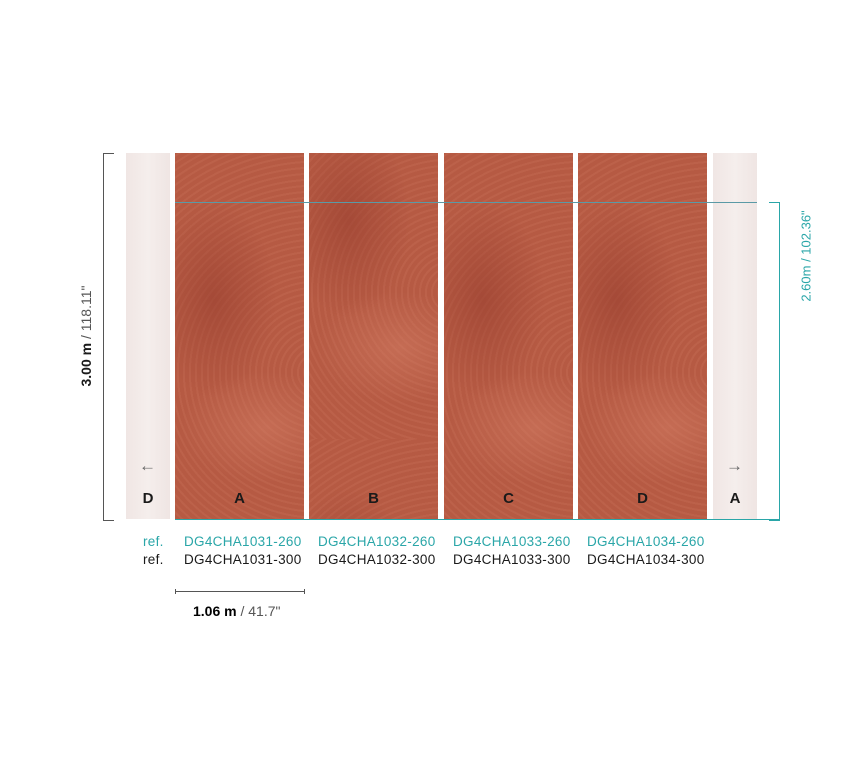 The height and width of the screenshot is (762, 860). I want to click on panel-letter: A, so click(239, 498).